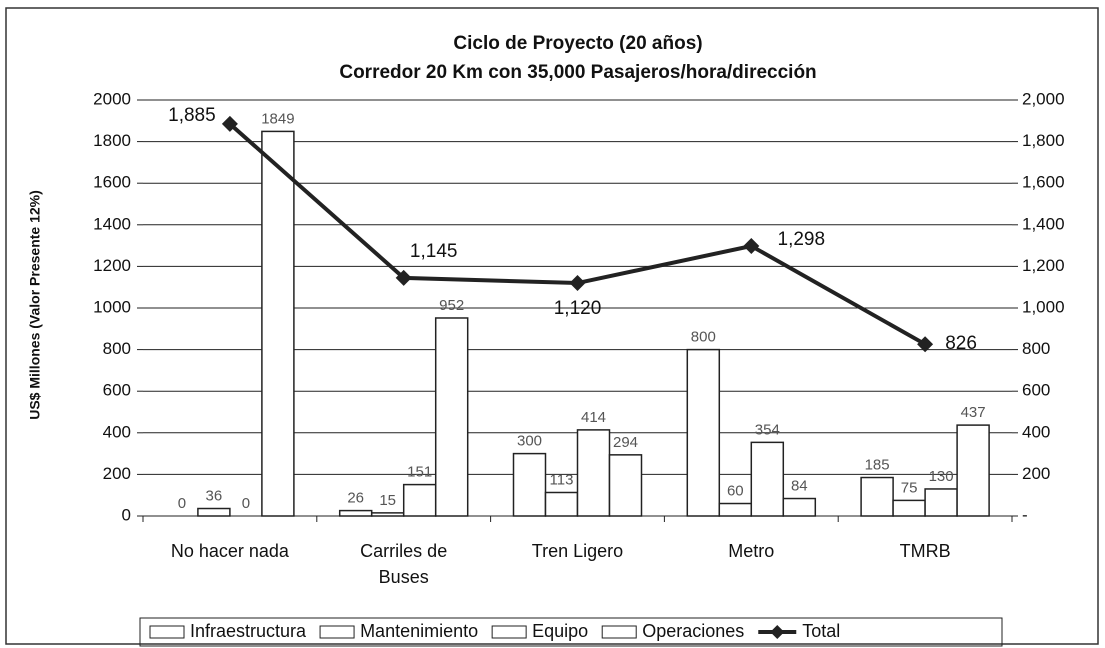  I want to click on bar-value-label: 15, so click(387, 500).